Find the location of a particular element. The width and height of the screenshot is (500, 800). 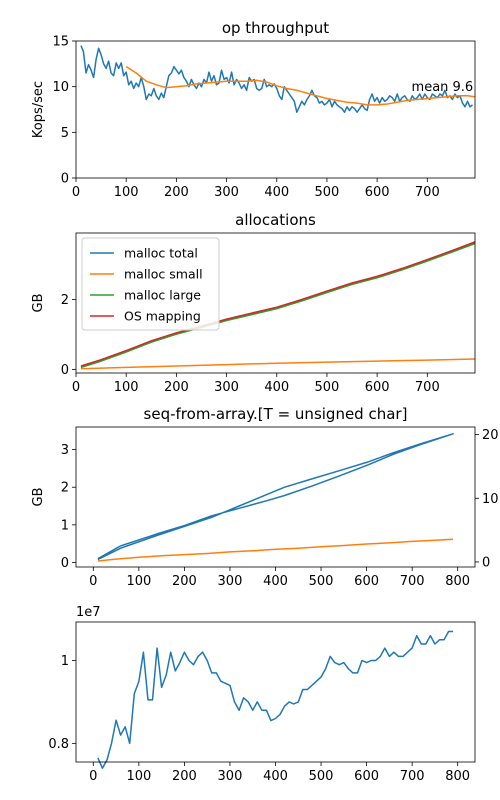

y-right-tick-label: 0 is located at coordinates (486, 562).